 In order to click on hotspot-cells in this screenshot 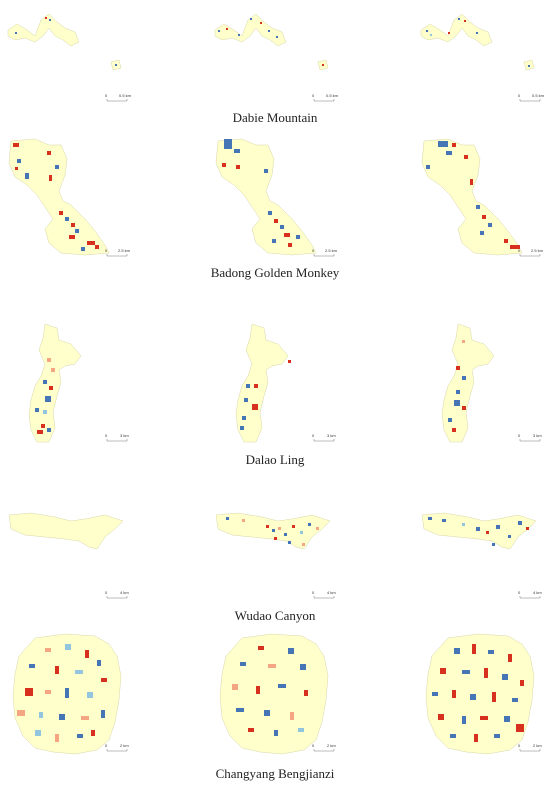, I will do `click(66, 41)`.